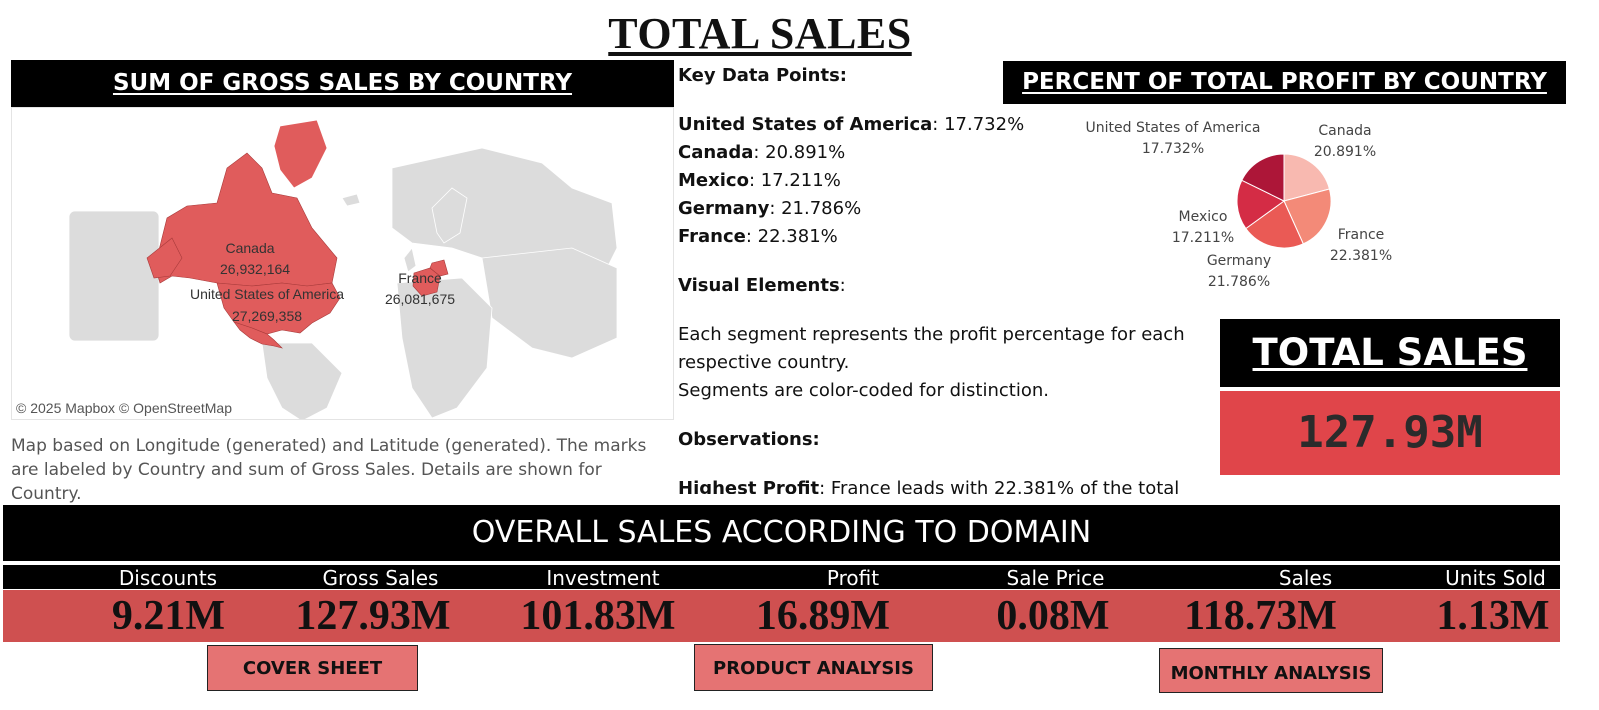 This screenshot has height=710, width=1599. Describe the element at coordinates (943, 153) in the screenshot. I see `key-data-row: Canada: 20.891%` at that location.